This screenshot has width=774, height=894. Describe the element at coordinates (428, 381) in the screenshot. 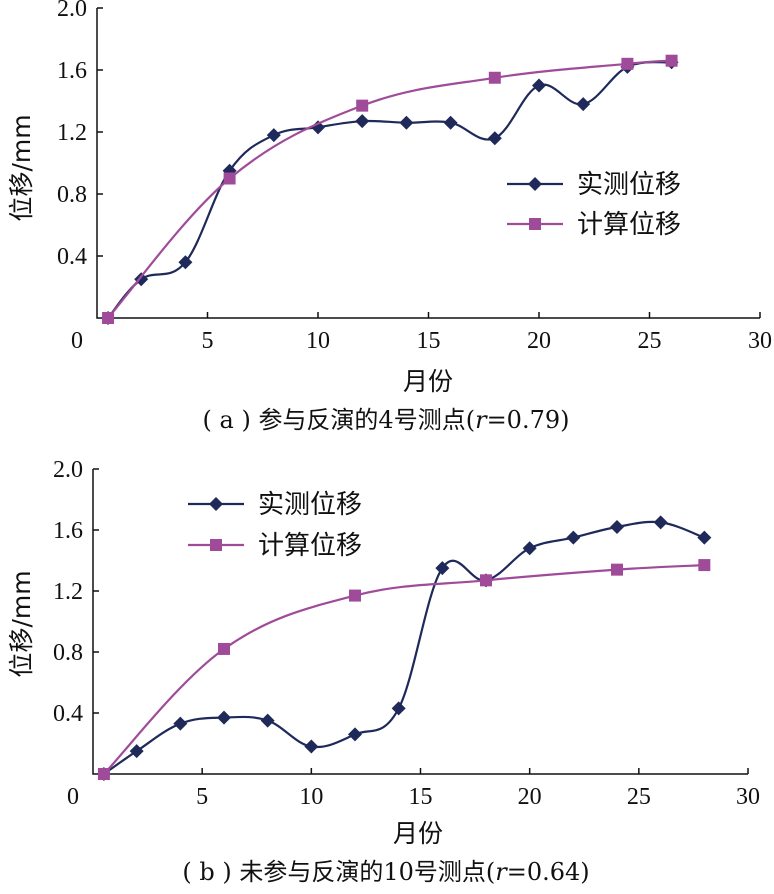

I see `chart-a-x-label: 月份` at that location.